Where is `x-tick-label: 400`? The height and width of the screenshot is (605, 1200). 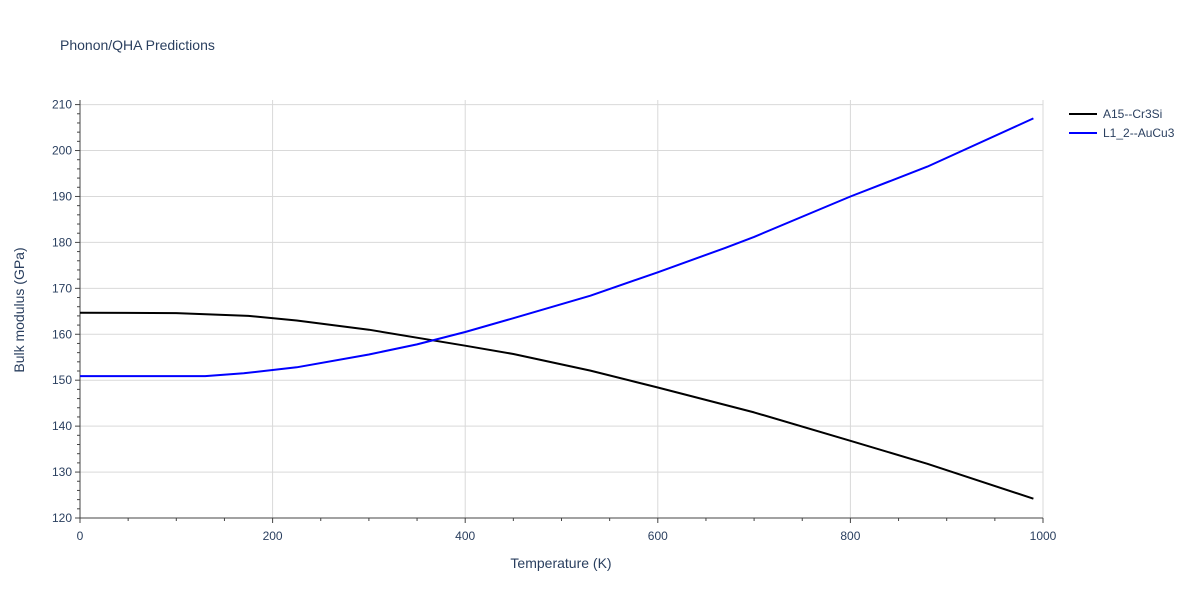
x-tick-label: 400 is located at coordinates (465, 536).